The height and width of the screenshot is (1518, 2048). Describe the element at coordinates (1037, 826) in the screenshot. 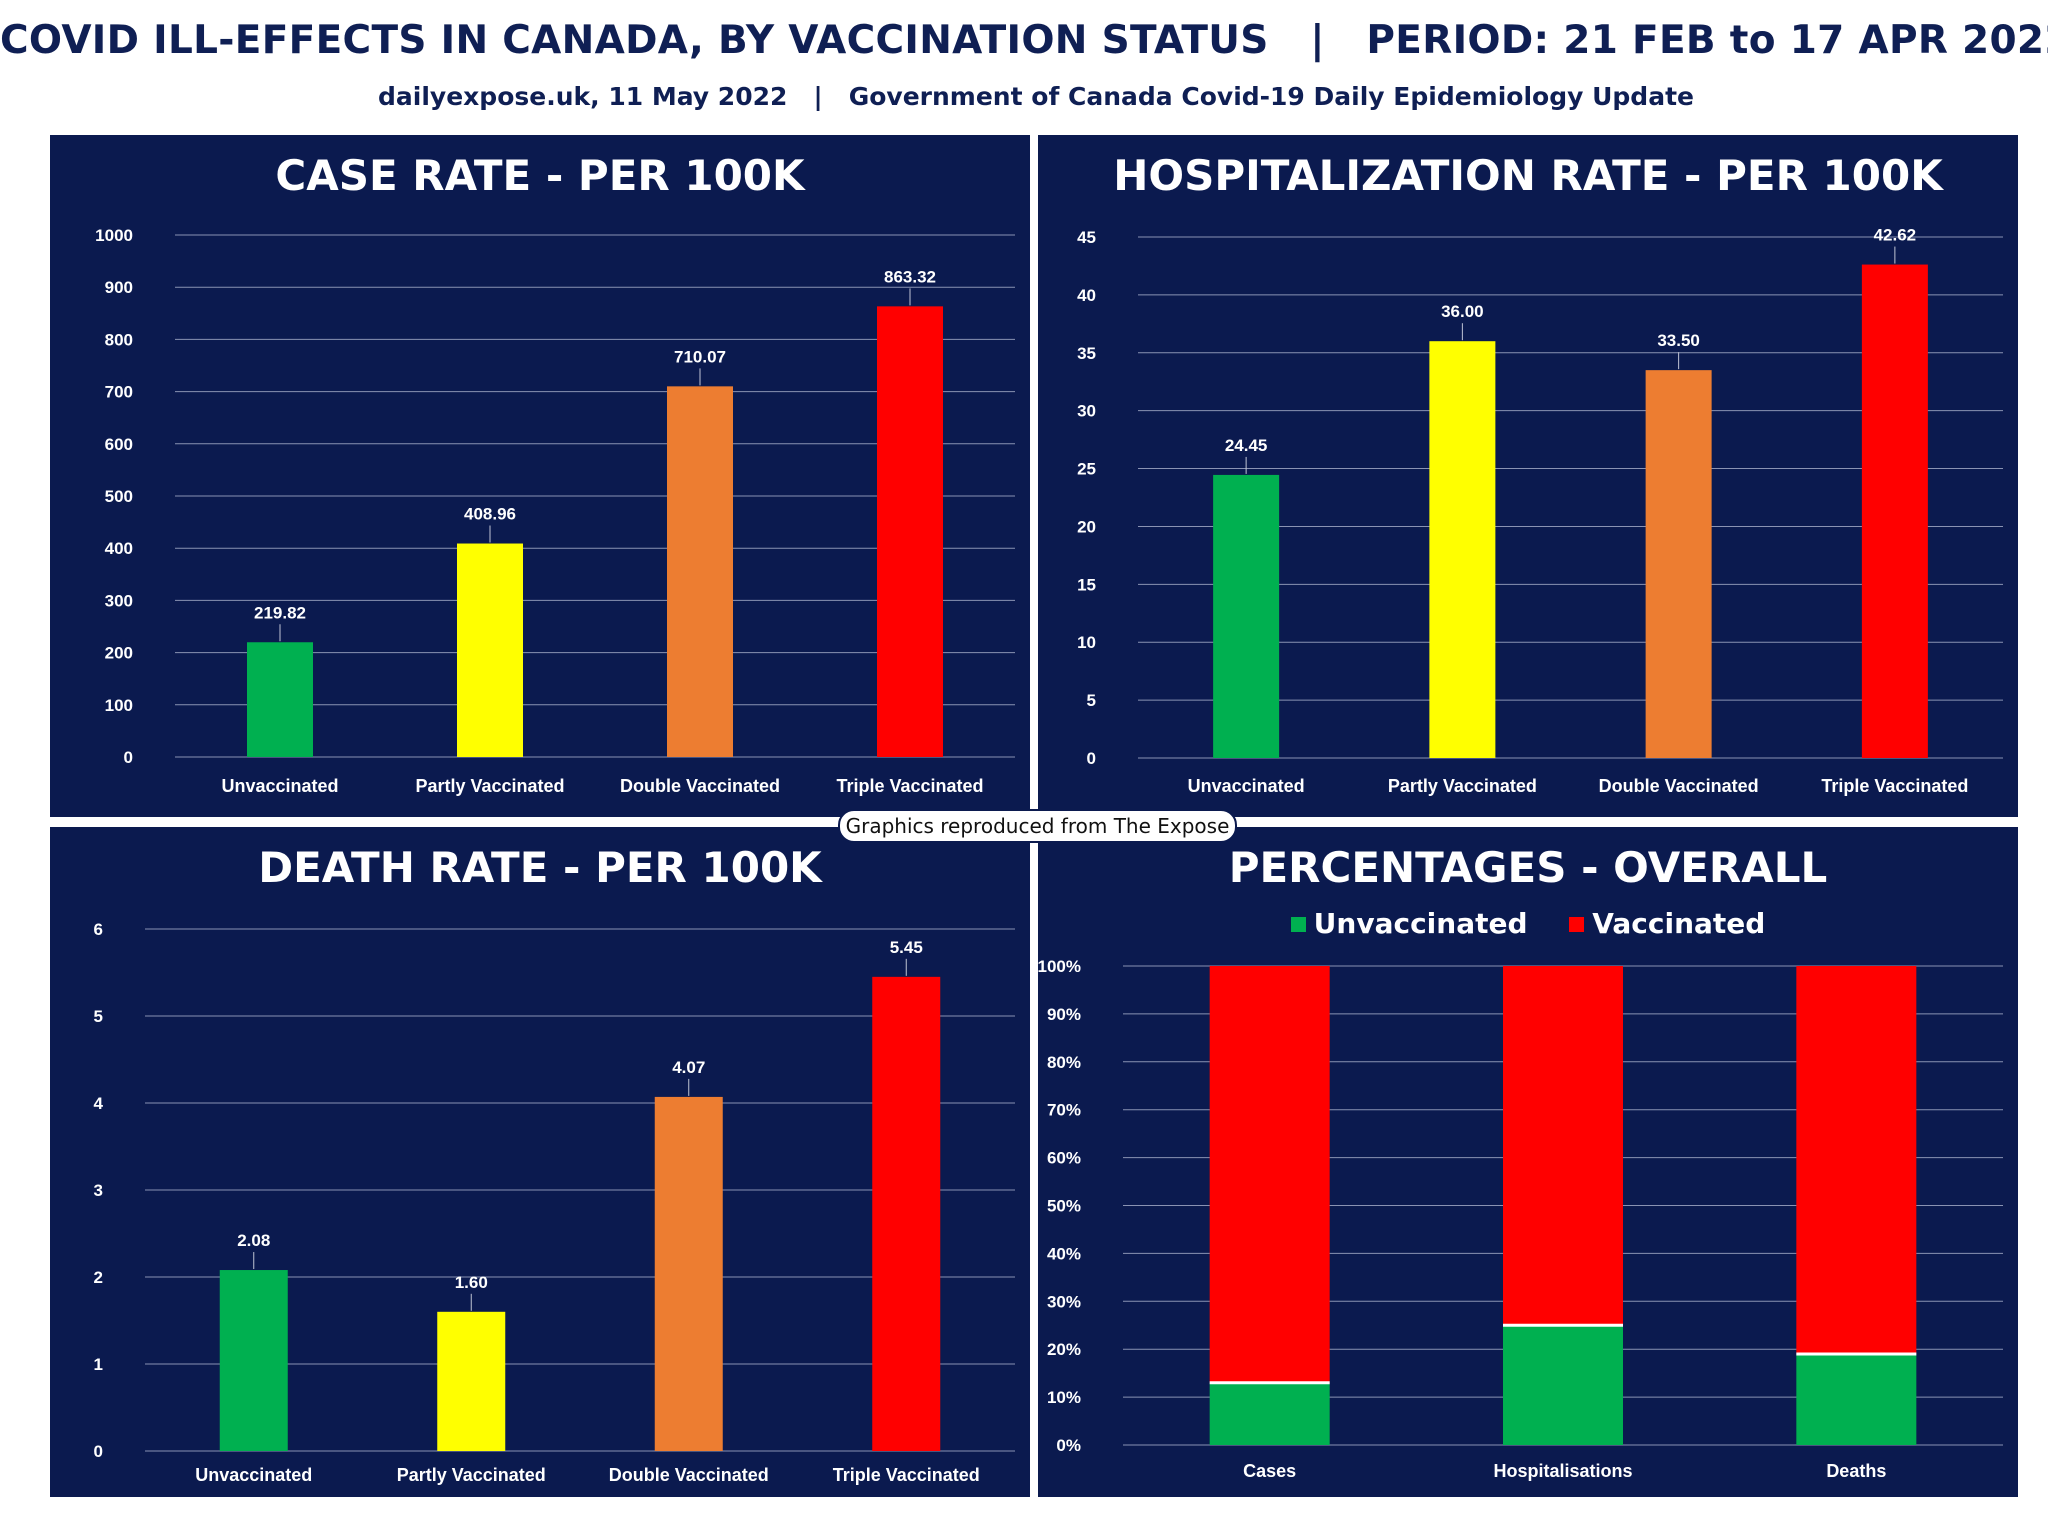

I see `source-note: Graphics reproduced from The Expose` at that location.